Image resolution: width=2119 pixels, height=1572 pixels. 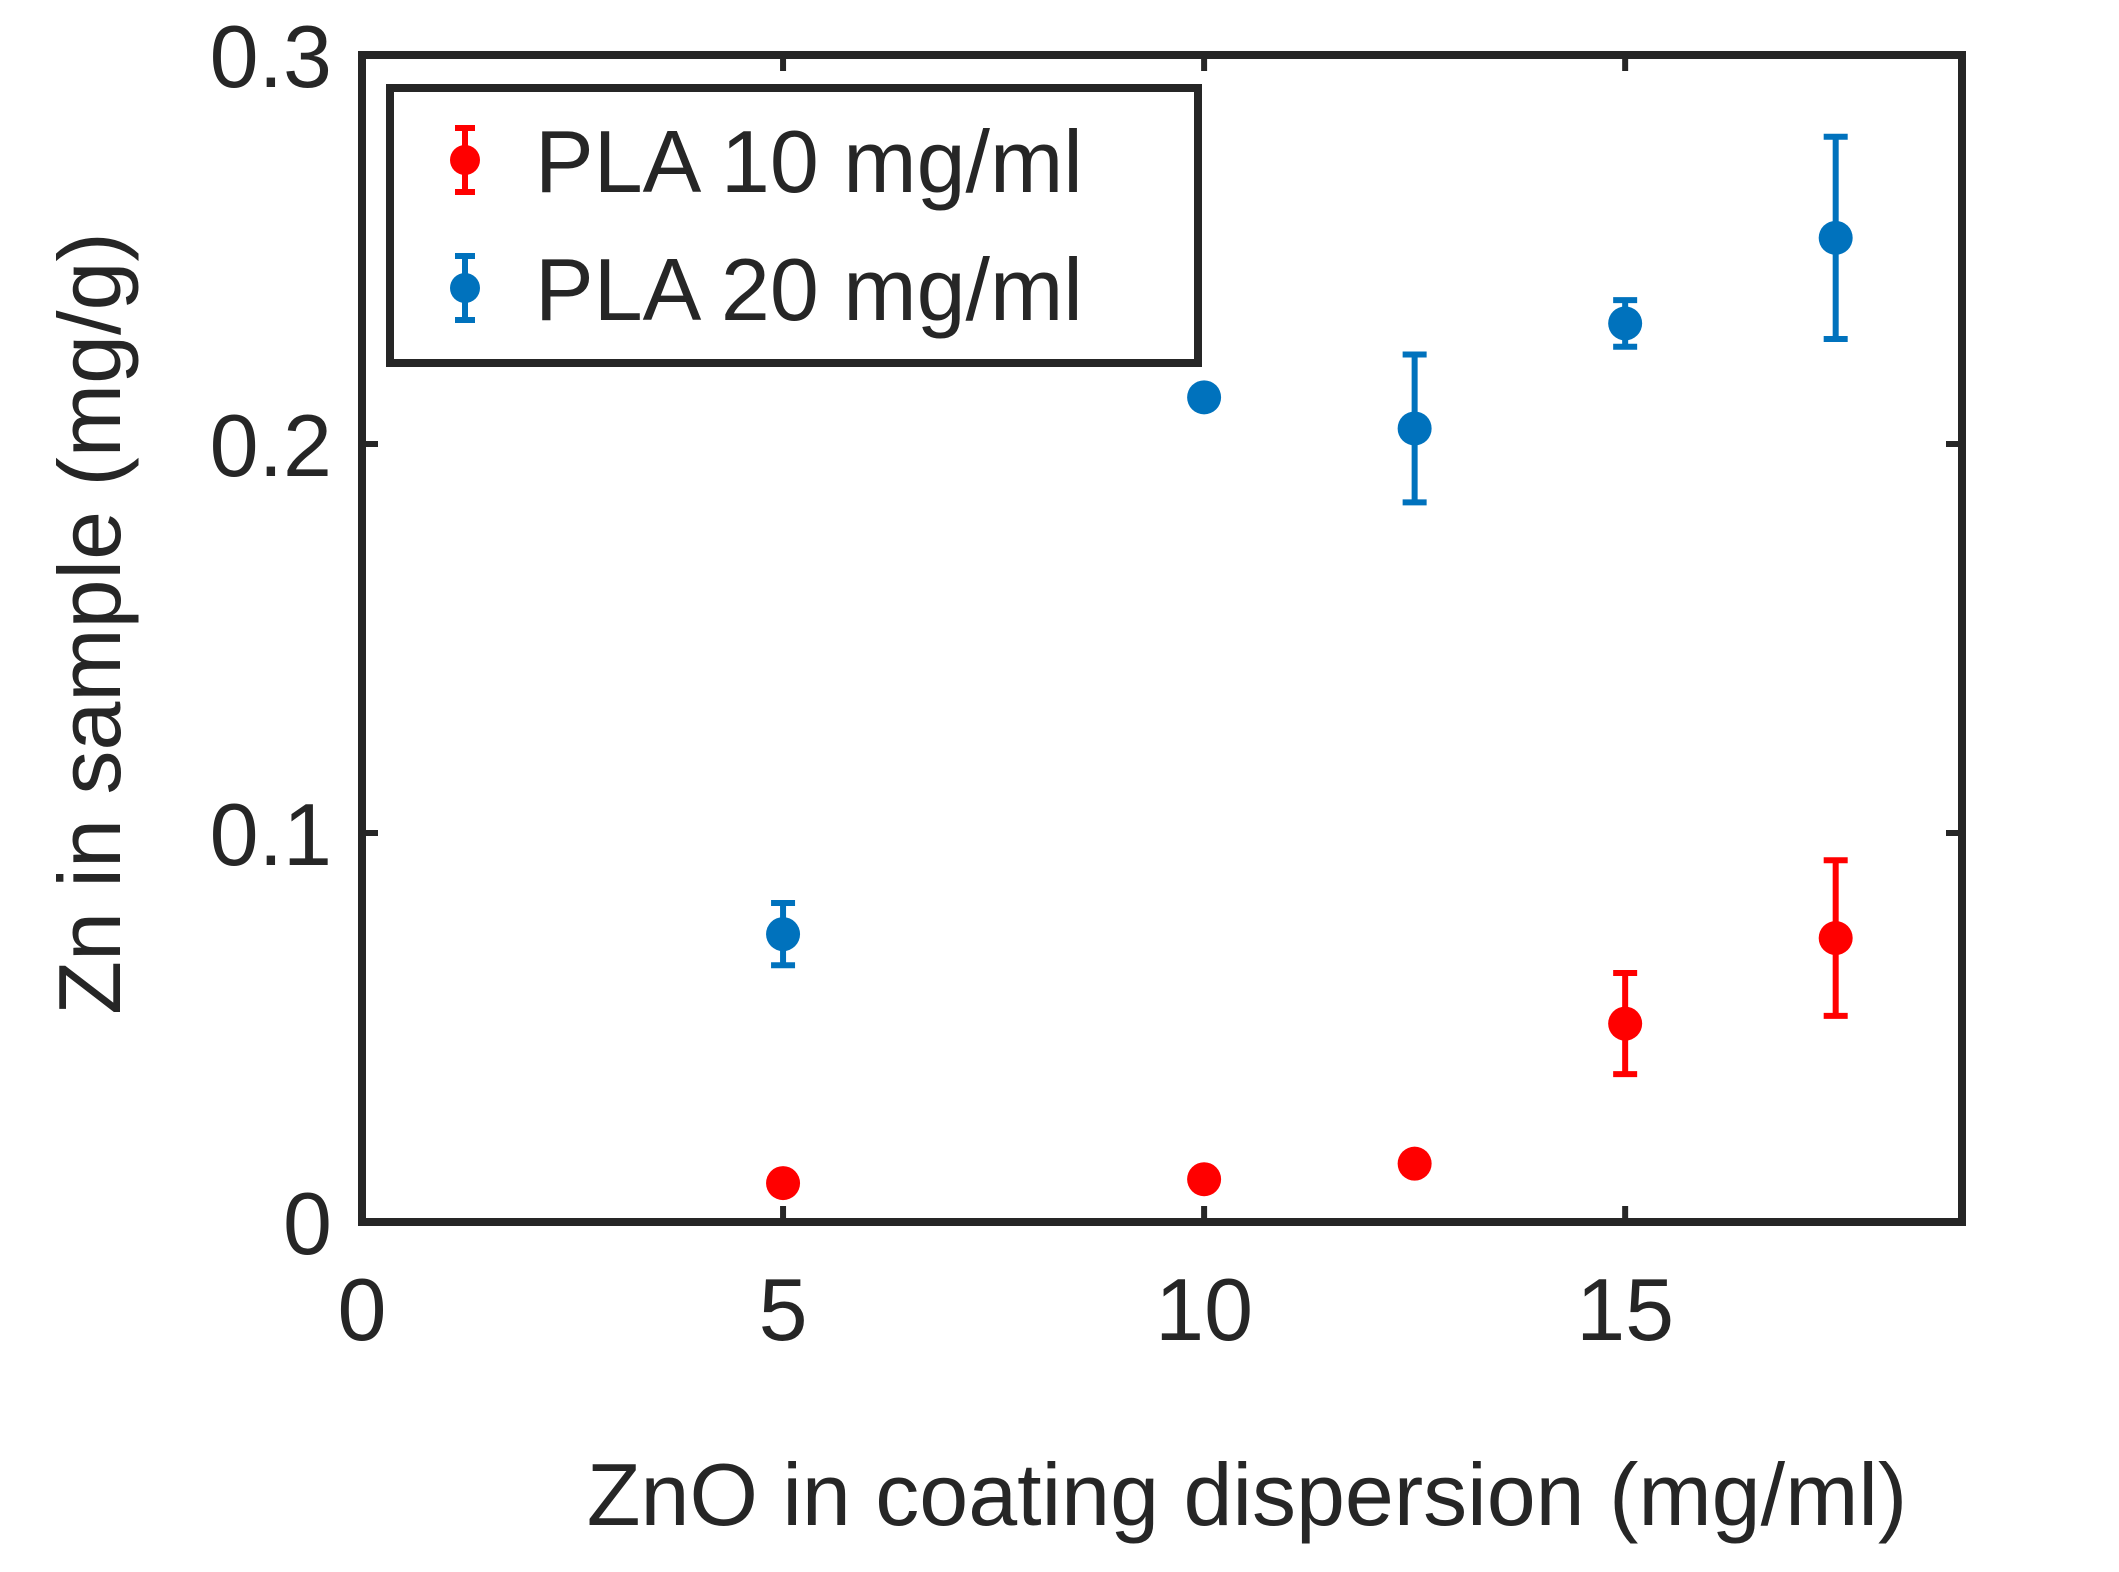 What do you see at coordinates (362, 1309) in the screenshot?
I see `x-tick-label: 0` at bounding box center [362, 1309].